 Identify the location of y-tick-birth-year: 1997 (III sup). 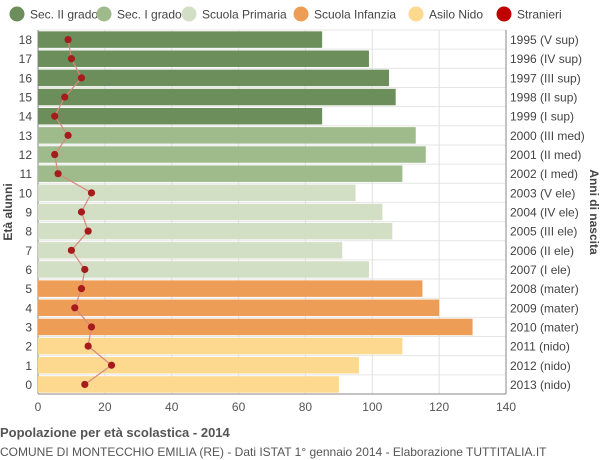
(545, 78).